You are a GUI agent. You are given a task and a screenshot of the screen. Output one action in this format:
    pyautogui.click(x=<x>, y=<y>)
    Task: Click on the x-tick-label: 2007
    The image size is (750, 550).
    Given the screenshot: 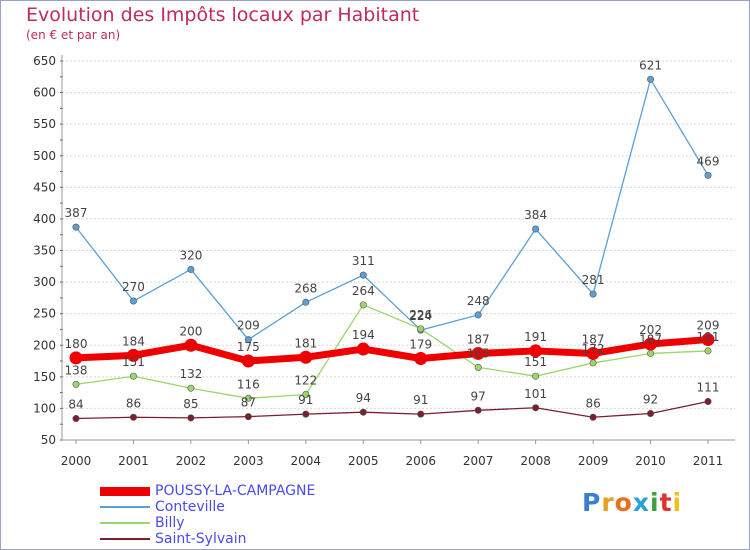 What is the action you would take?
    pyautogui.click(x=478, y=461)
    